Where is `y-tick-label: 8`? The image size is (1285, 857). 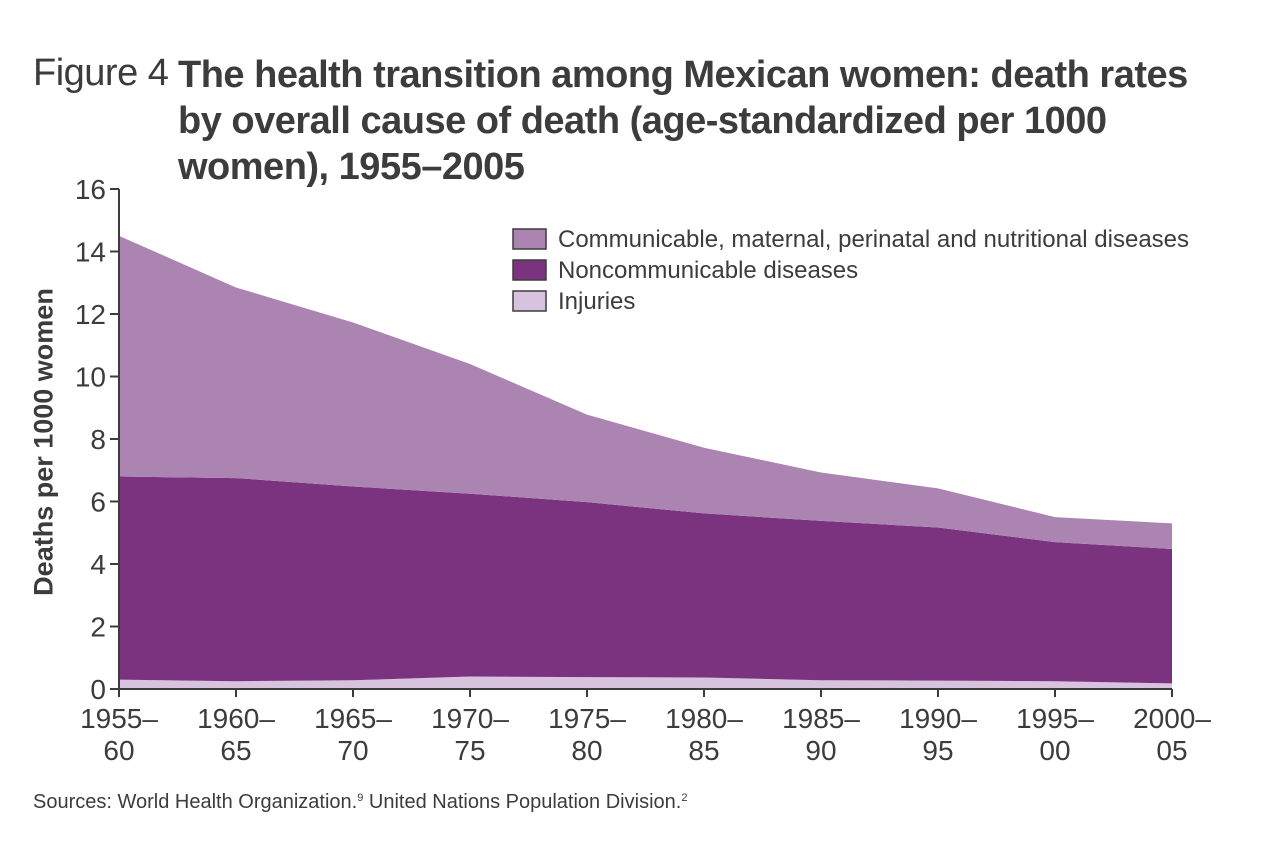 y-tick-label: 8 is located at coordinates (98, 439).